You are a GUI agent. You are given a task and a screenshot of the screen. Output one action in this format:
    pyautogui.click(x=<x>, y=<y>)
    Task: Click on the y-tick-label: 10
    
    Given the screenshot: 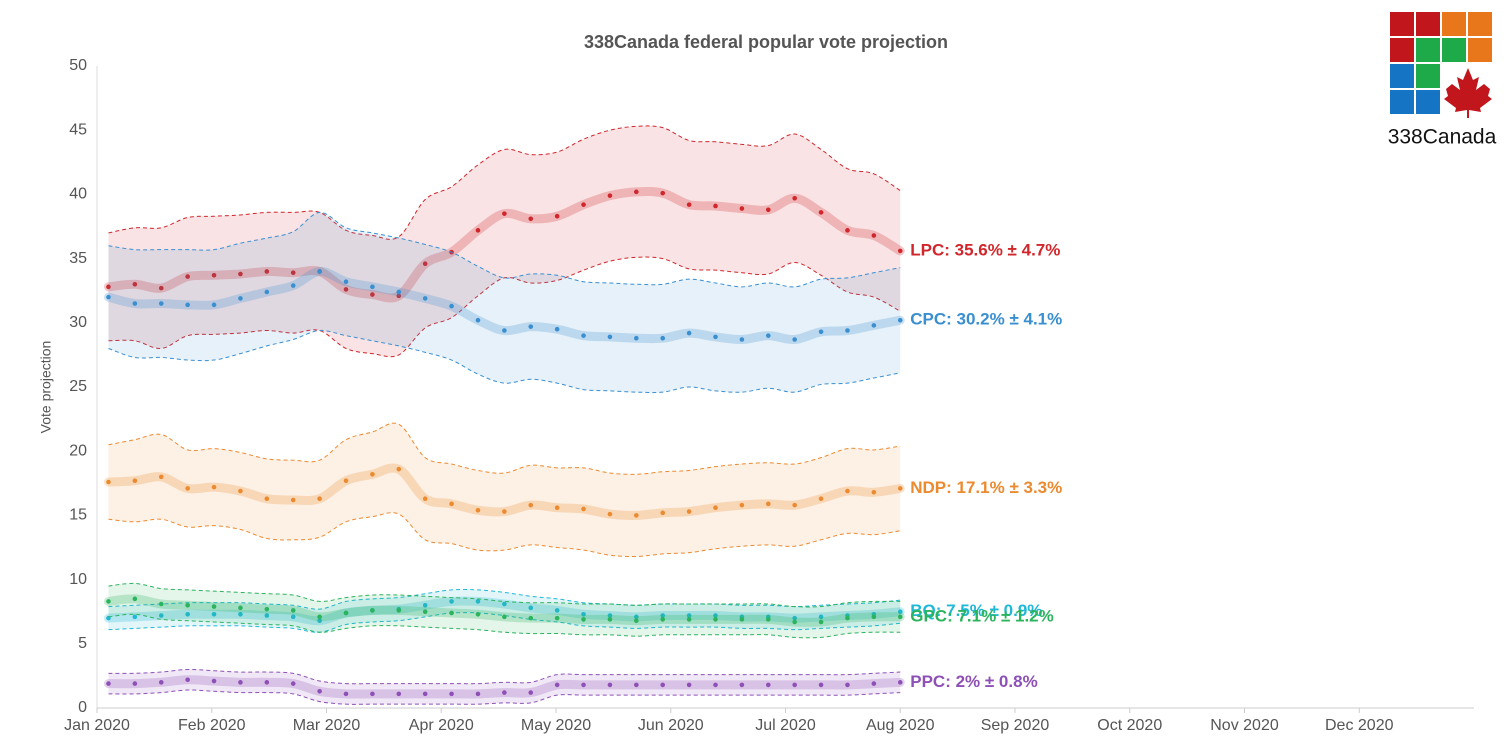 What is the action you would take?
    pyautogui.click(x=78, y=579)
    